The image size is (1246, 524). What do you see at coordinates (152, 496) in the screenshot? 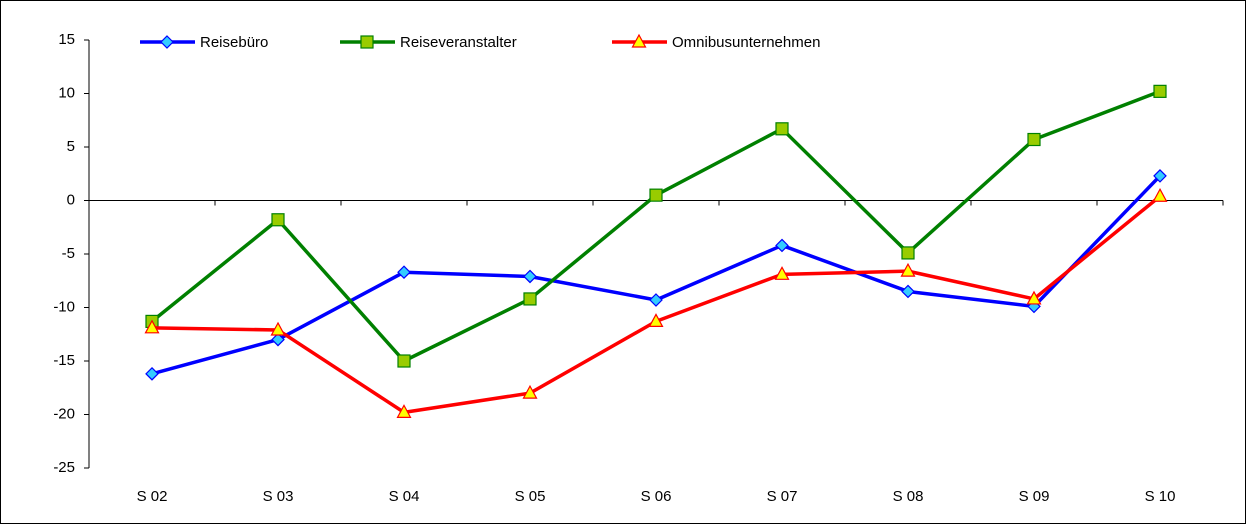
I see `x-tick-label: S 02` at bounding box center [152, 496].